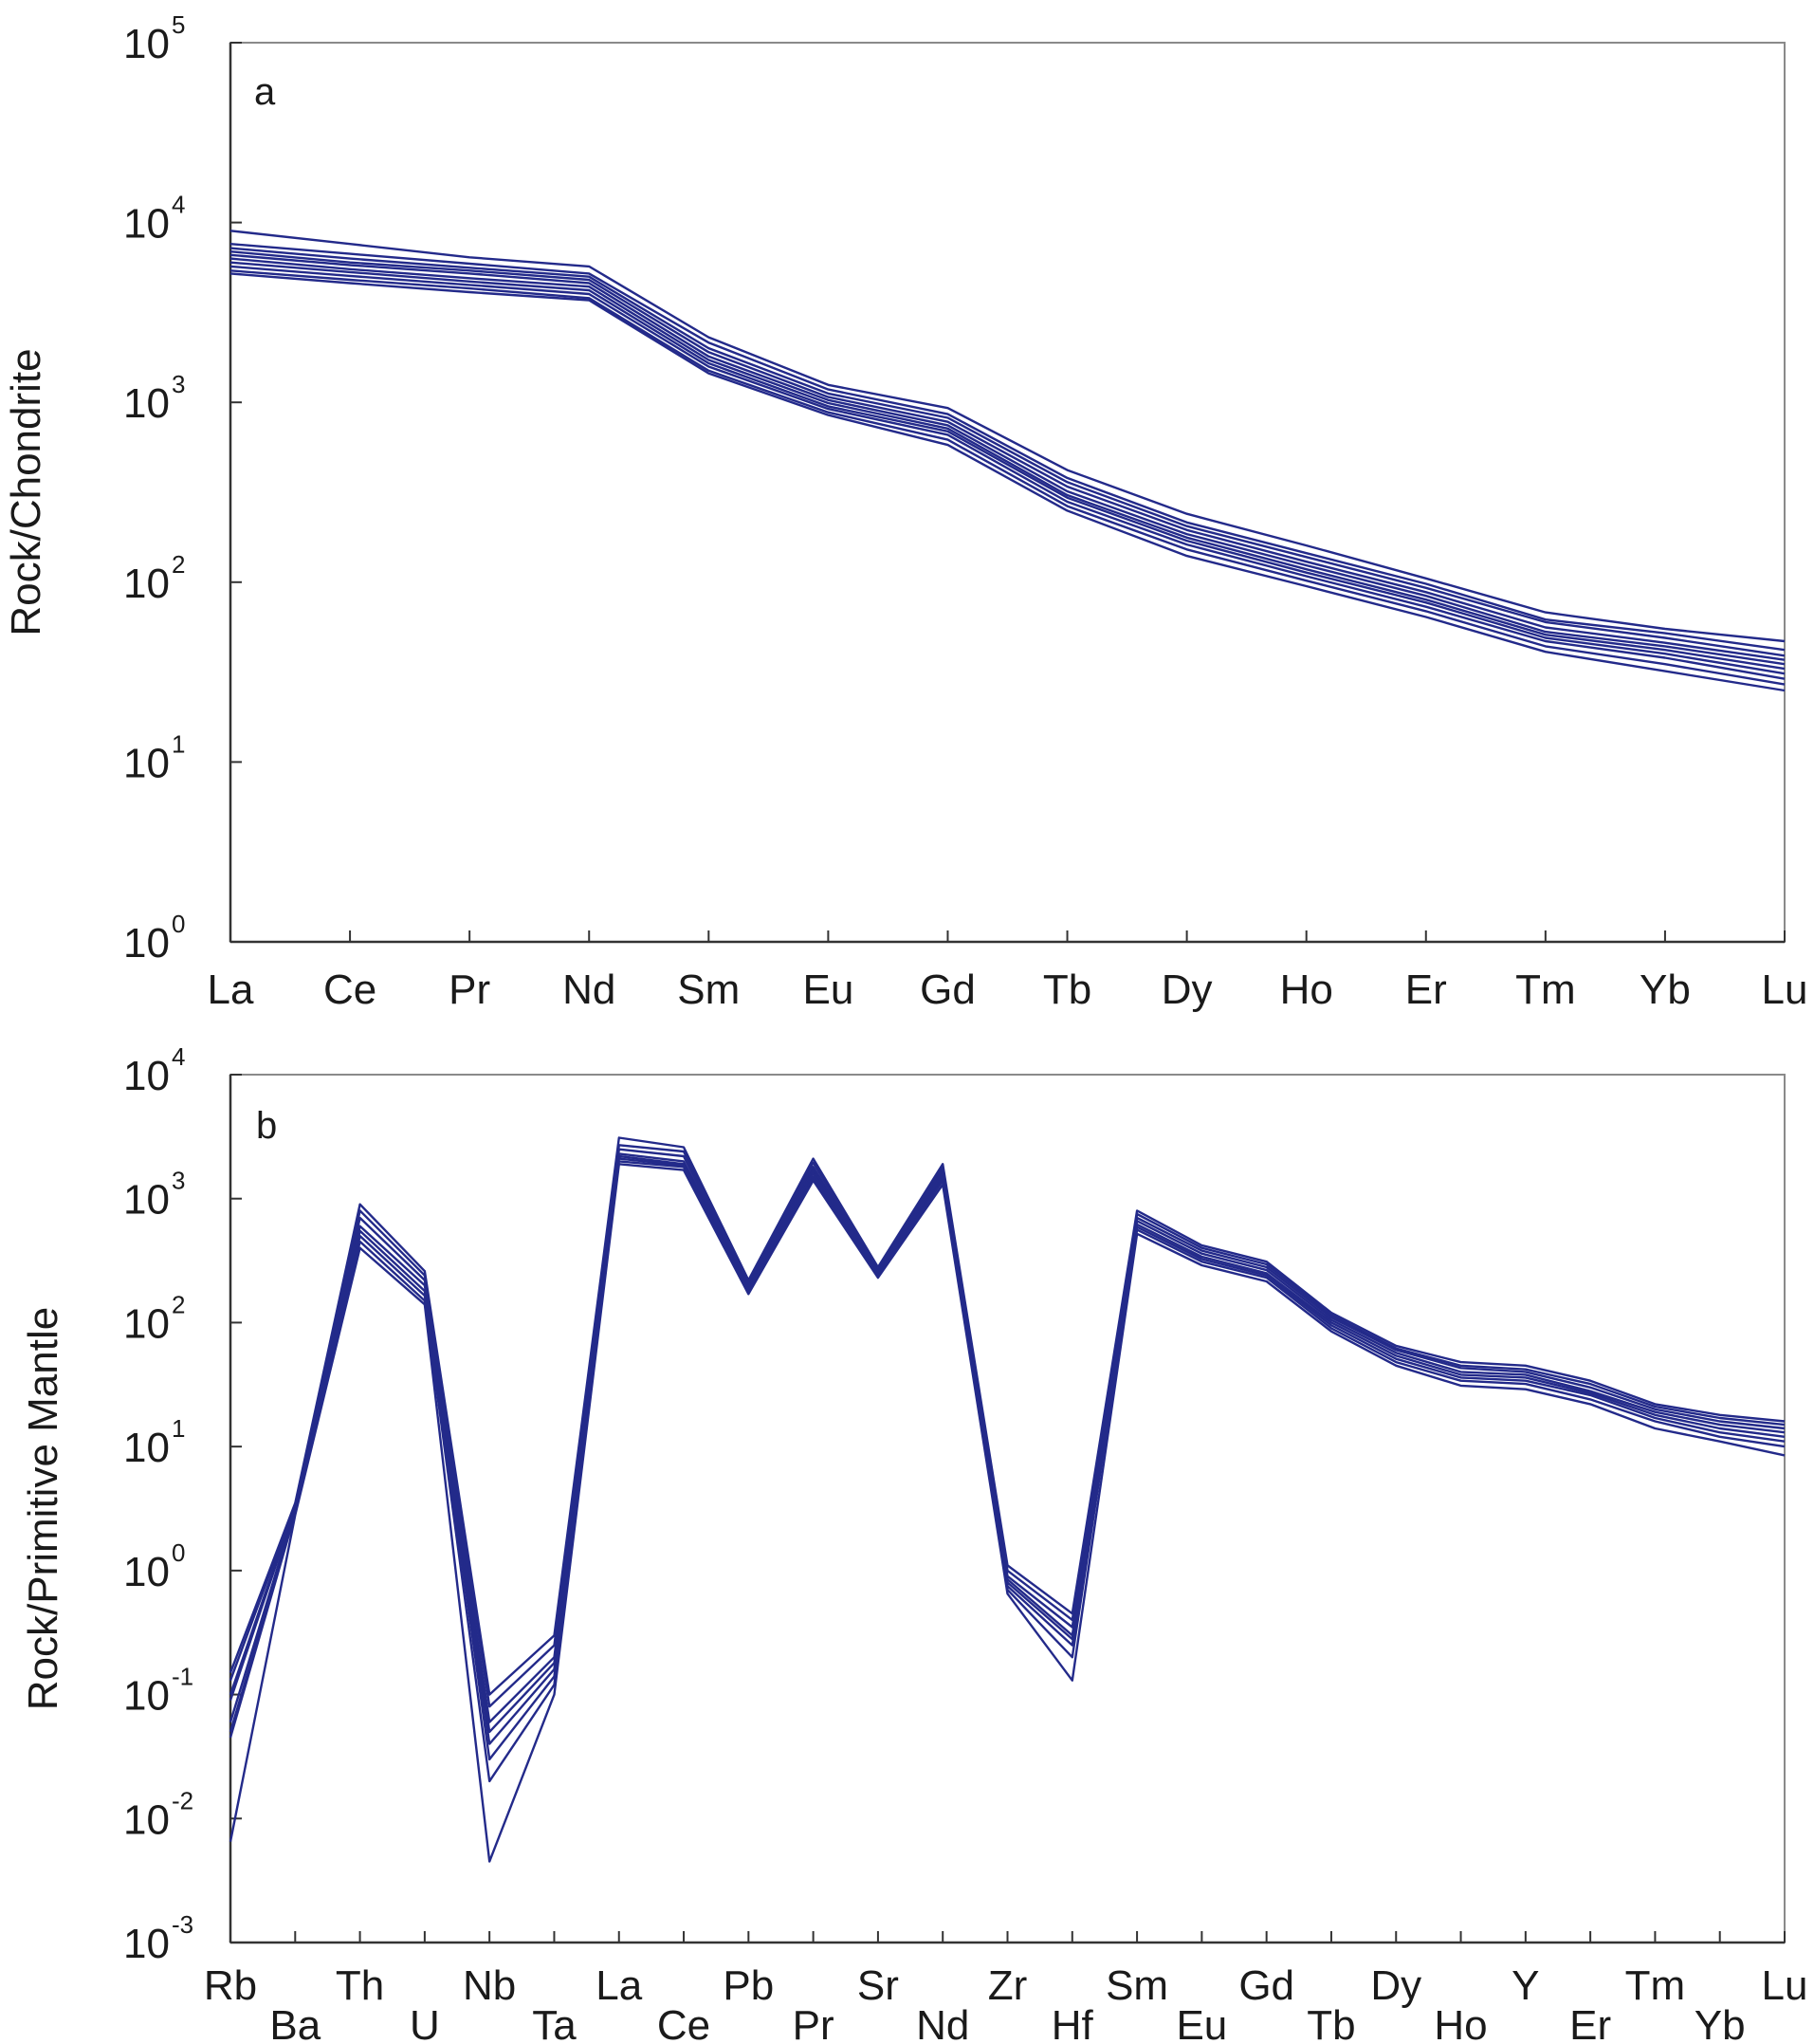 This screenshot has height=2044, width=1814. What do you see at coordinates (360, 1985) in the screenshot?
I see `x-tick-label: Th` at bounding box center [360, 1985].